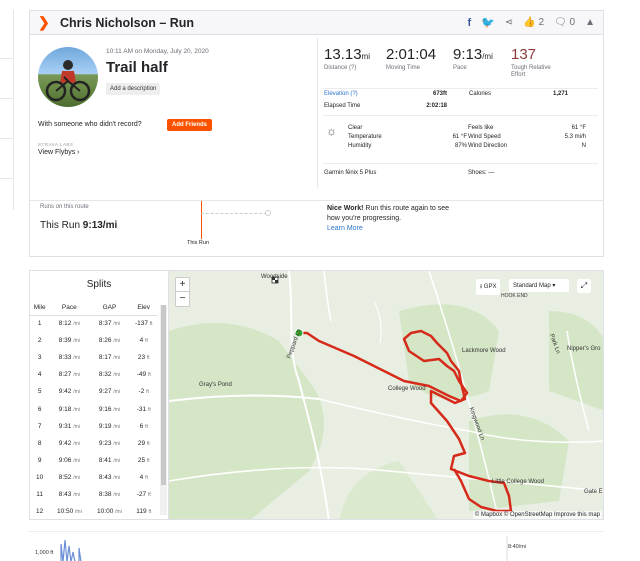 Image resolution: width=640 pixels, height=561 pixels. Describe the element at coordinates (439, 94) in the screenshot. I see `elevation-value: 673ft` at that location.